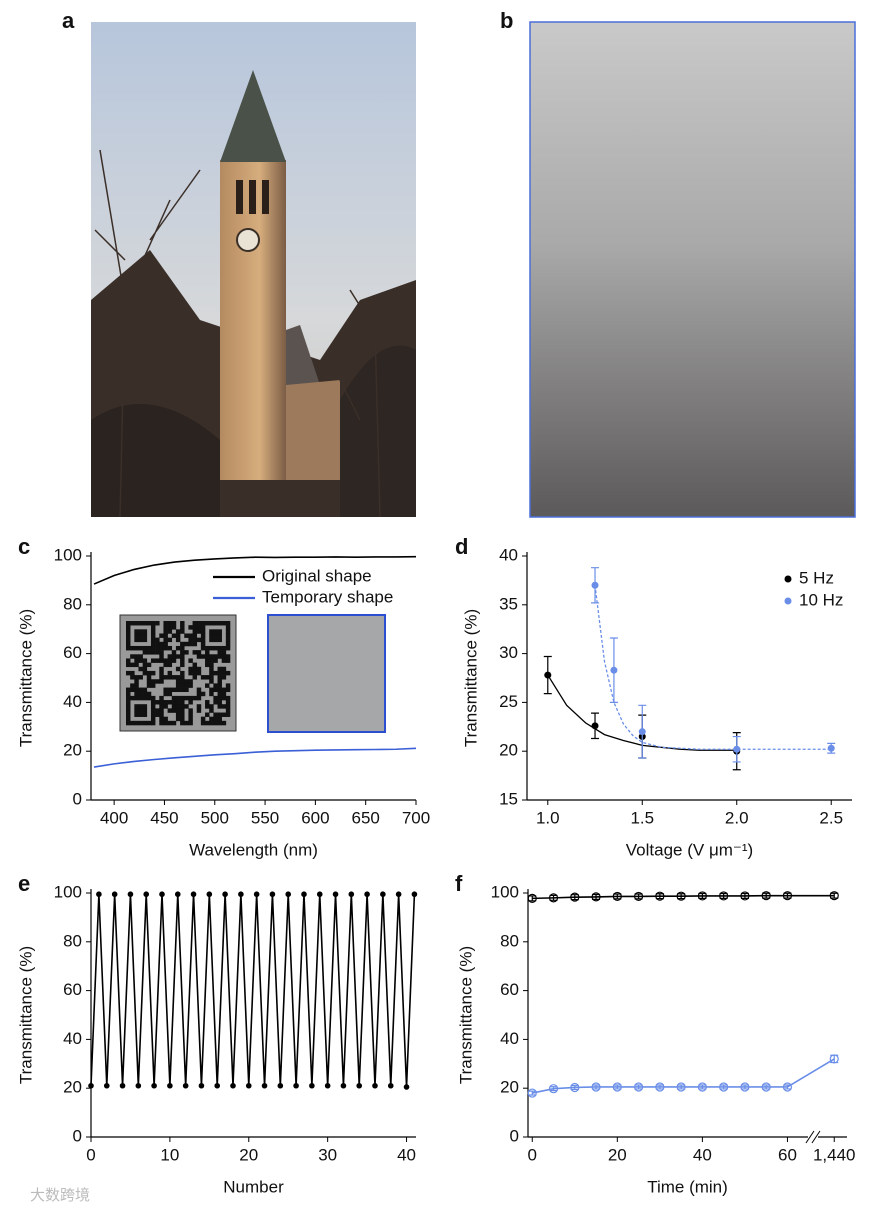  I want to click on x-tick-label: 450, so click(164, 817).